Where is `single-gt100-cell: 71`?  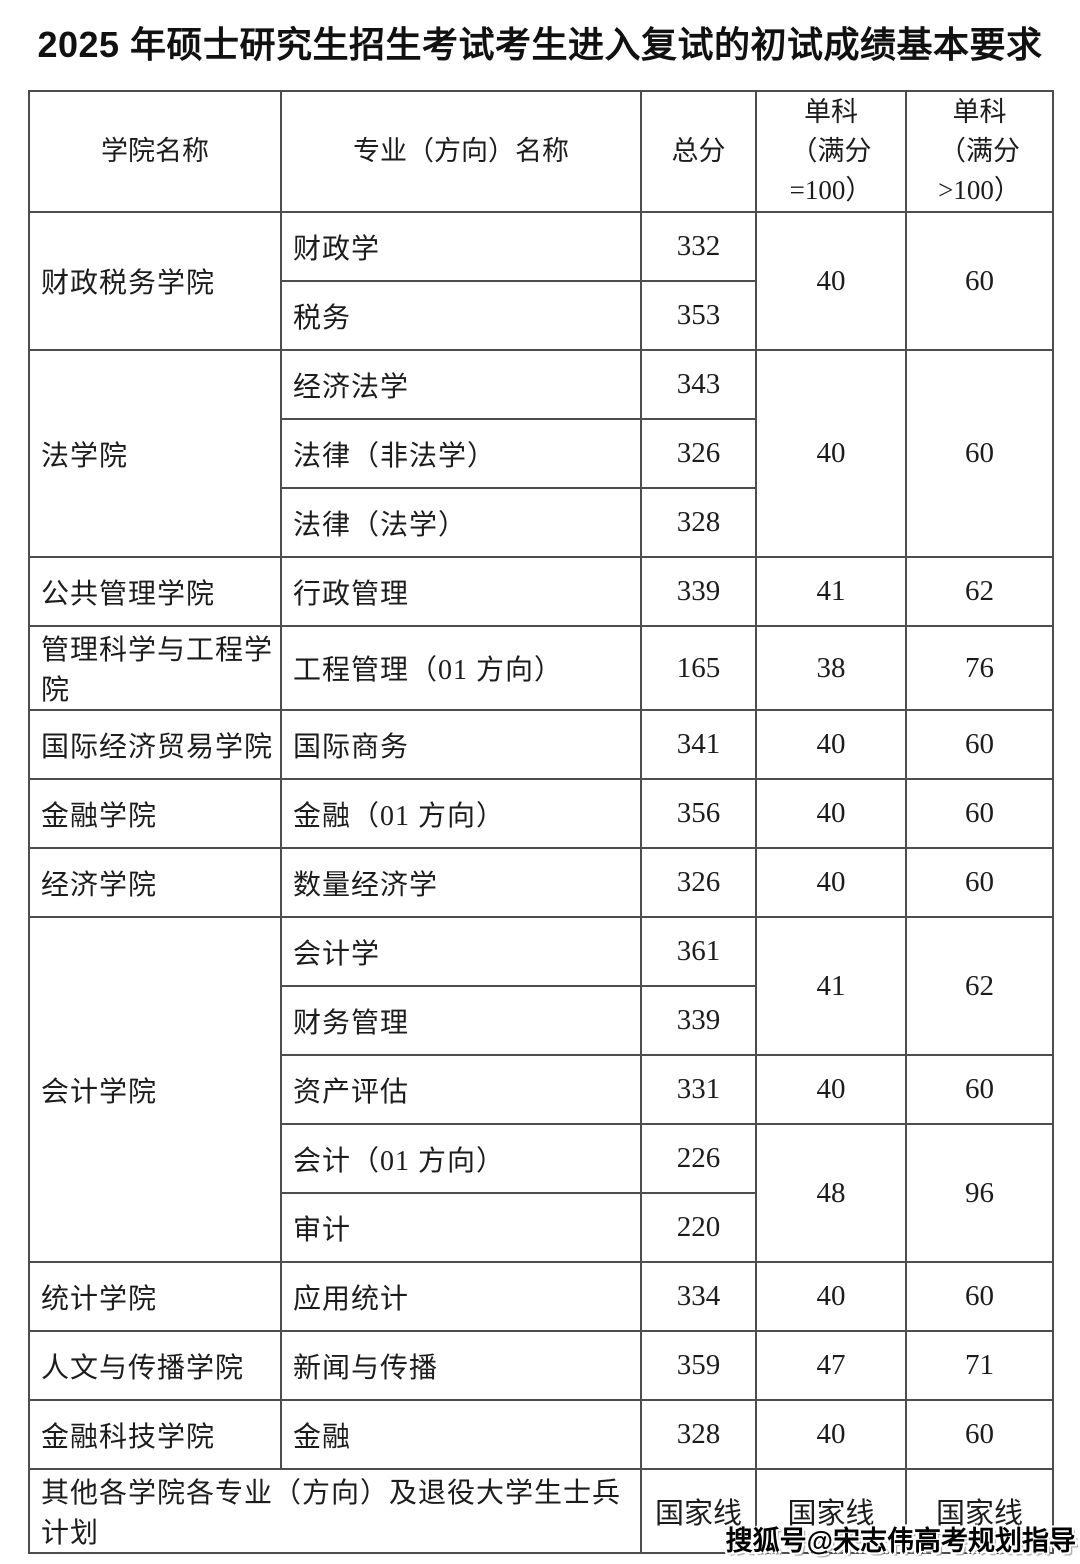
single-gt100-cell: 71 is located at coordinates (979, 1366).